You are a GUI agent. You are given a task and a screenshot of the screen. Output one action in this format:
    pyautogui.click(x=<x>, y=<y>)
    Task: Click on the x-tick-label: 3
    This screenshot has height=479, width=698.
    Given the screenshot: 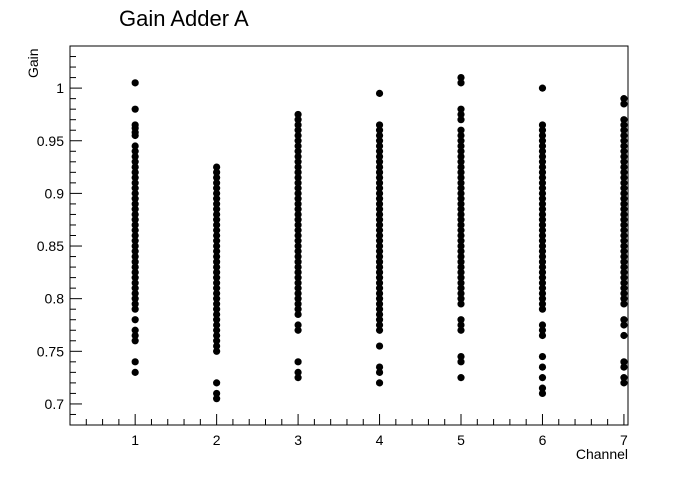 What is the action you would take?
    pyautogui.click(x=298, y=440)
    